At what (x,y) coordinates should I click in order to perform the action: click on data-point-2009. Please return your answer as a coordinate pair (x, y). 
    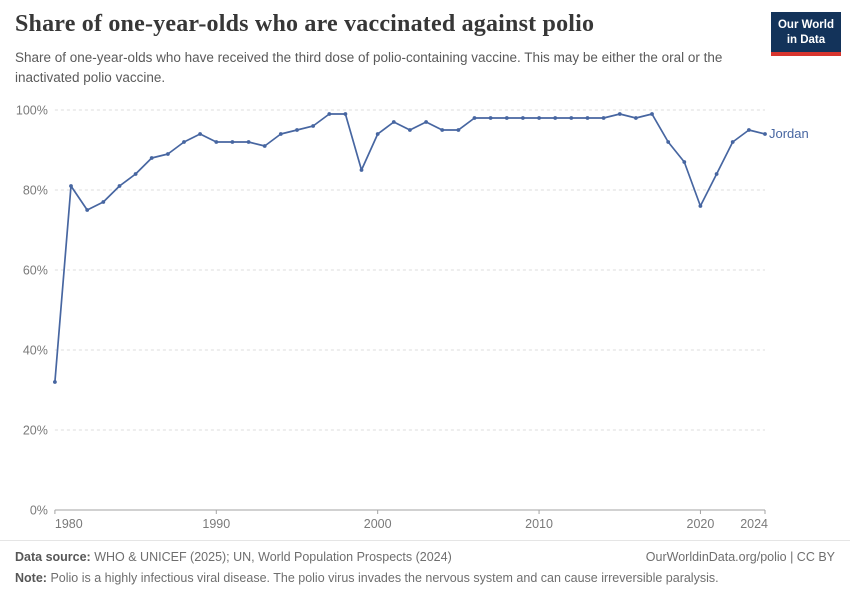
    Looking at the image, I should click on (523, 118).